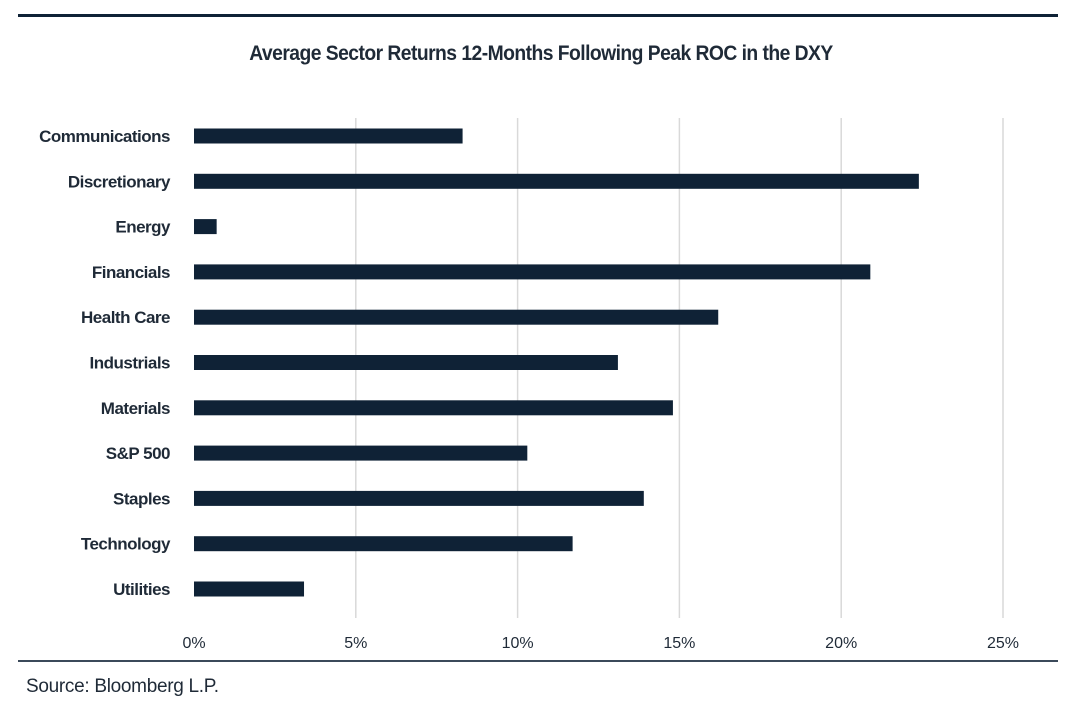 This screenshot has width=1080, height=711. What do you see at coordinates (518, 643) in the screenshot?
I see `x-tick-label: 10%` at bounding box center [518, 643].